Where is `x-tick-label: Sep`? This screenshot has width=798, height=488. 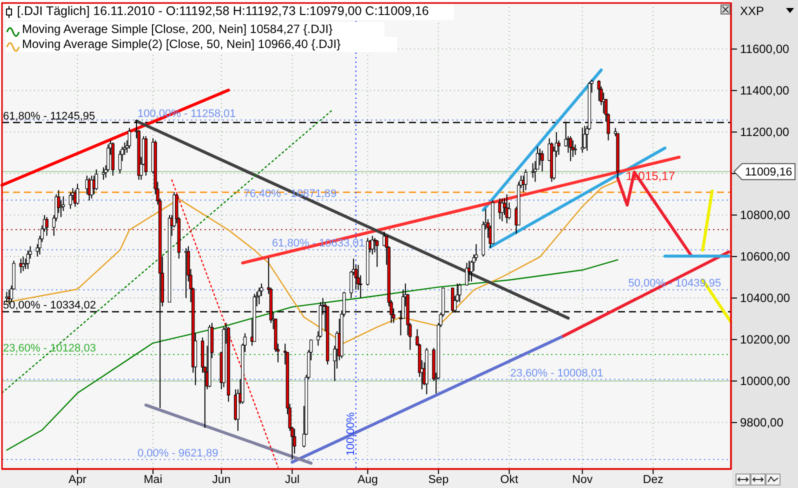 x-tick-label: Sep is located at coordinates (438, 480).